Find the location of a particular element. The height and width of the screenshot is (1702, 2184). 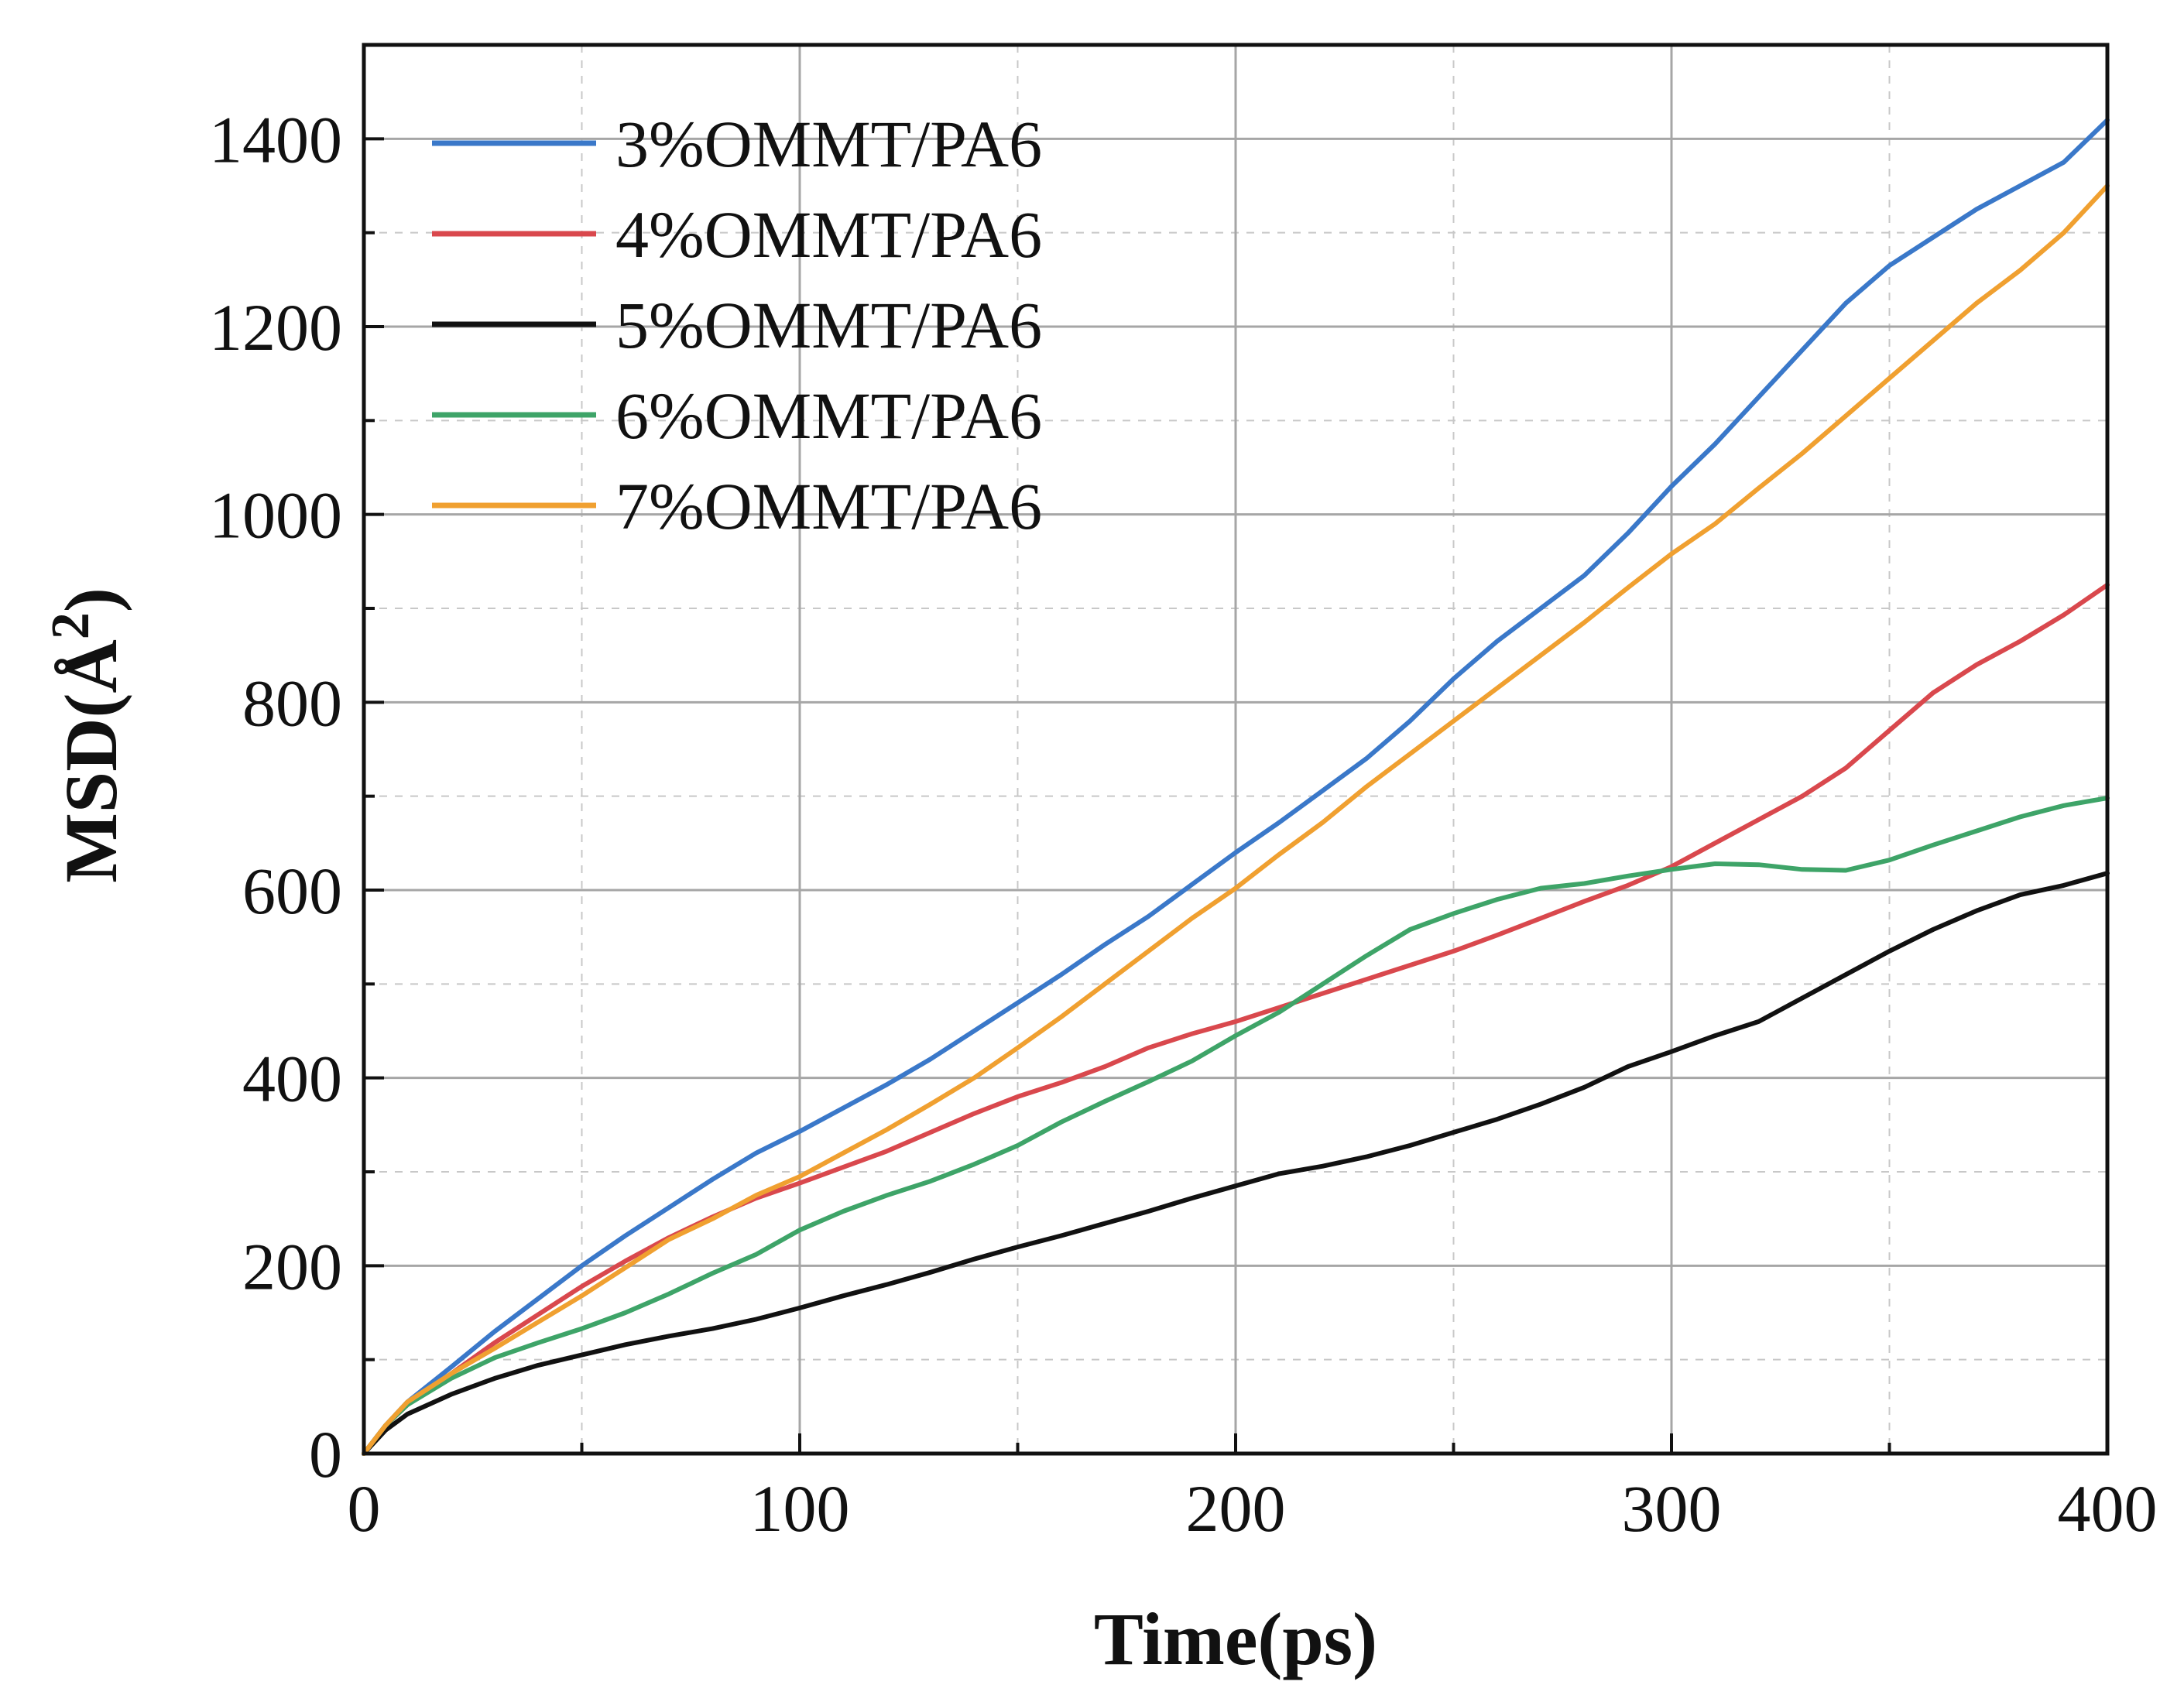

x-tick-label: 200 is located at coordinates (1236, 1508).